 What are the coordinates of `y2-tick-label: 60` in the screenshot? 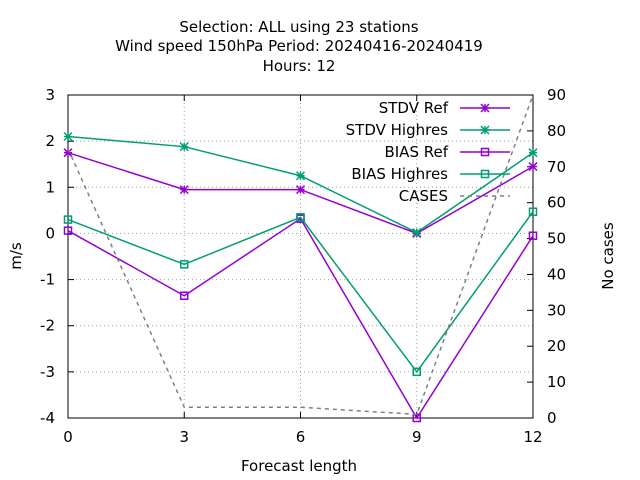 It's located at (556, 203).